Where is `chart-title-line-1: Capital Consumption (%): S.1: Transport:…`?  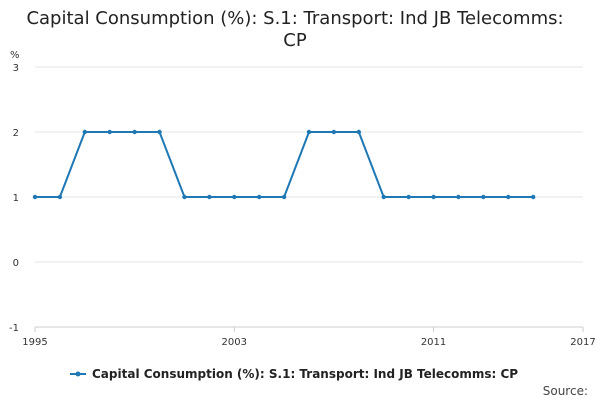
chart-title-line-1: Capital Consumption (%): S.1: Transport:… is located at coordinates (294, 18).